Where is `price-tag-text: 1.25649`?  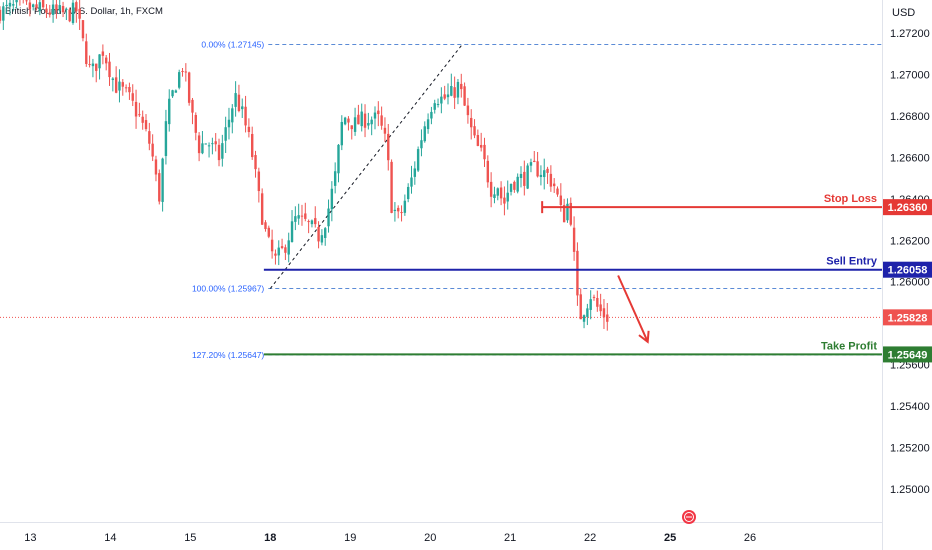
price-tag-text: 1.25649 is located at coordinates (908, 355).